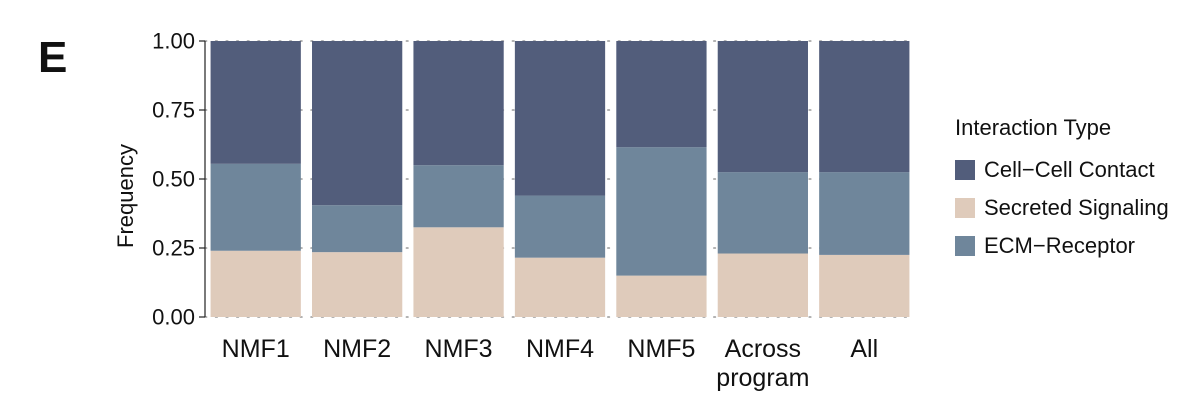  Describe the element at coordinates (173, 317) in the screenshot. I see `y-tick-label-0: 0.00` at that location.